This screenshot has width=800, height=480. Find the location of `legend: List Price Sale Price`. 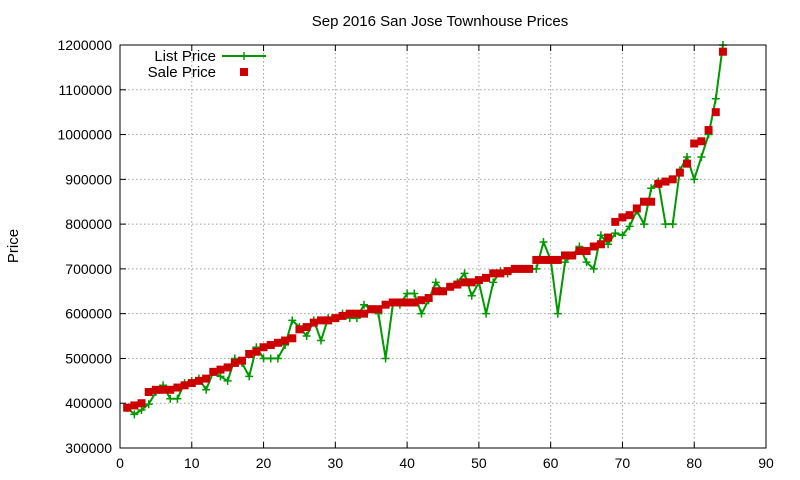

legend: List Price Sale Price is located at coordinates (207, 64).